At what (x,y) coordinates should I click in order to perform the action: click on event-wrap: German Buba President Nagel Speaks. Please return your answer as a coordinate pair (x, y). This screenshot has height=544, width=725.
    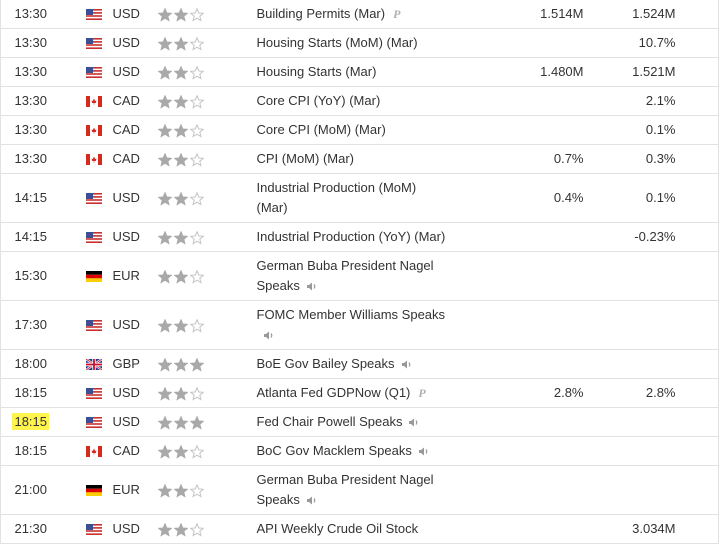
    Looking at the image, I should click on (354, 276).